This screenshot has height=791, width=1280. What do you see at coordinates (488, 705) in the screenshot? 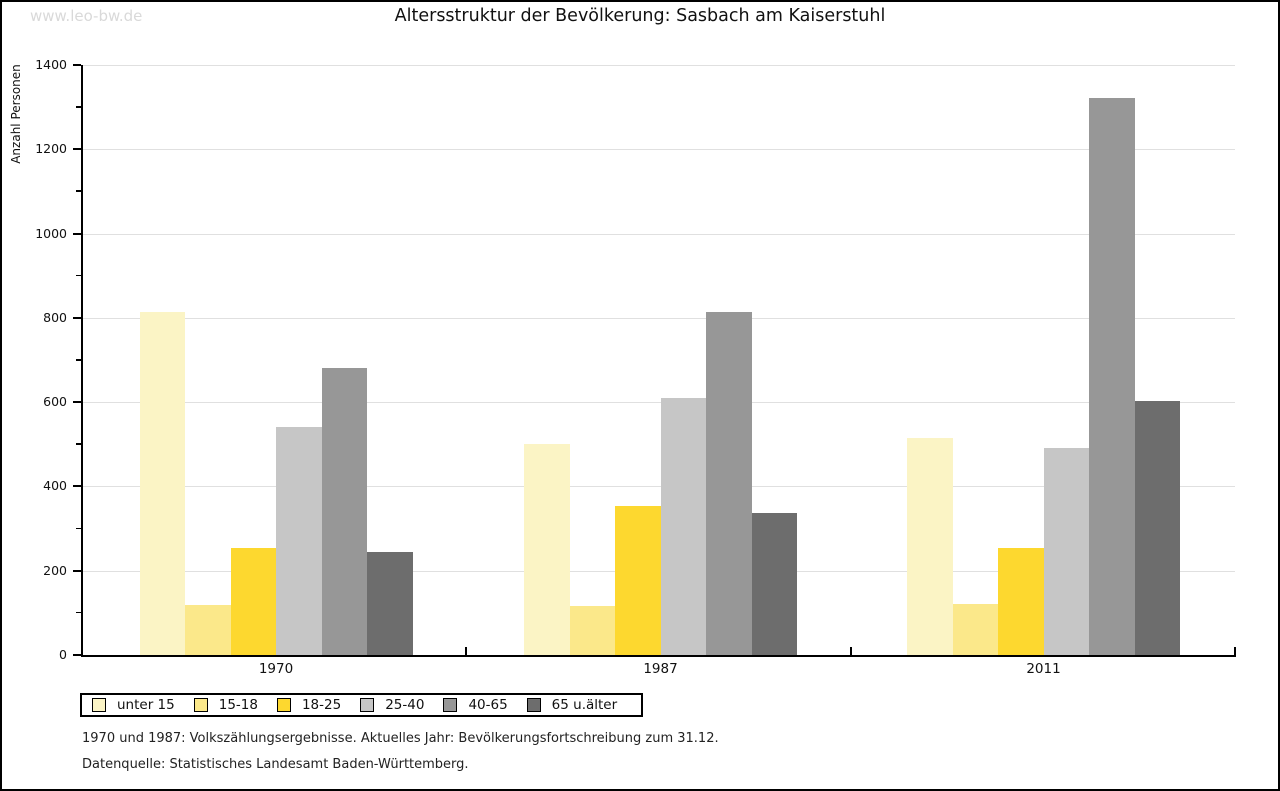
I see `legend-label: 40-65` at bounding box center [488, 705].